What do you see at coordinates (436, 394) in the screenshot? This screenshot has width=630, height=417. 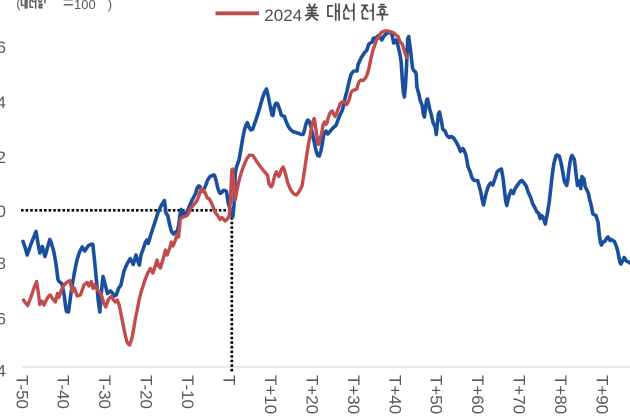 I see `svg-text: T+50` at bounding box center [436, 394].